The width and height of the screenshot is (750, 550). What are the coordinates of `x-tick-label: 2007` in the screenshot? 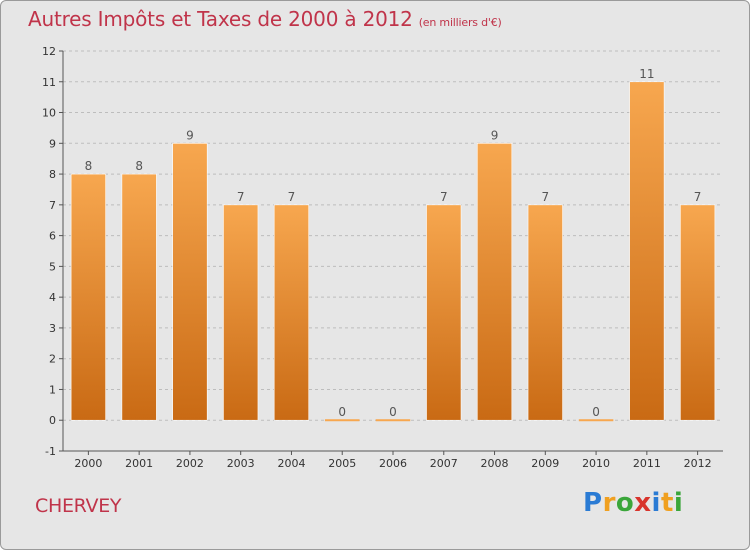 It's located at (444, 463).